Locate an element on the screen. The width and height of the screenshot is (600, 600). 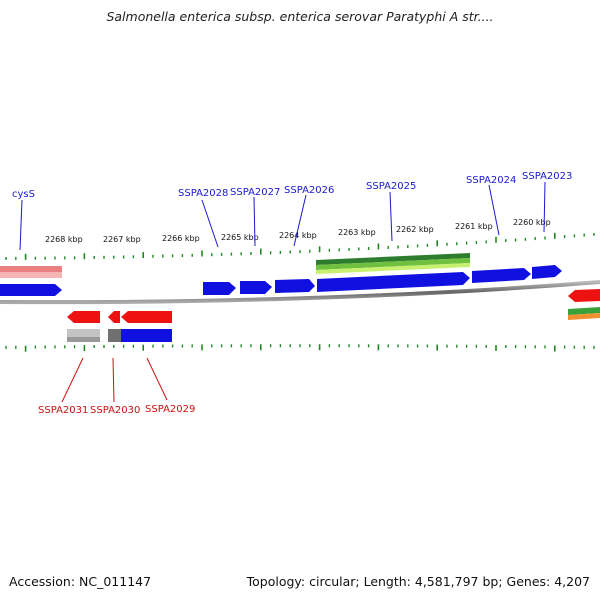
scale-label: 2268 kbp is located at coordinates (64, 239).